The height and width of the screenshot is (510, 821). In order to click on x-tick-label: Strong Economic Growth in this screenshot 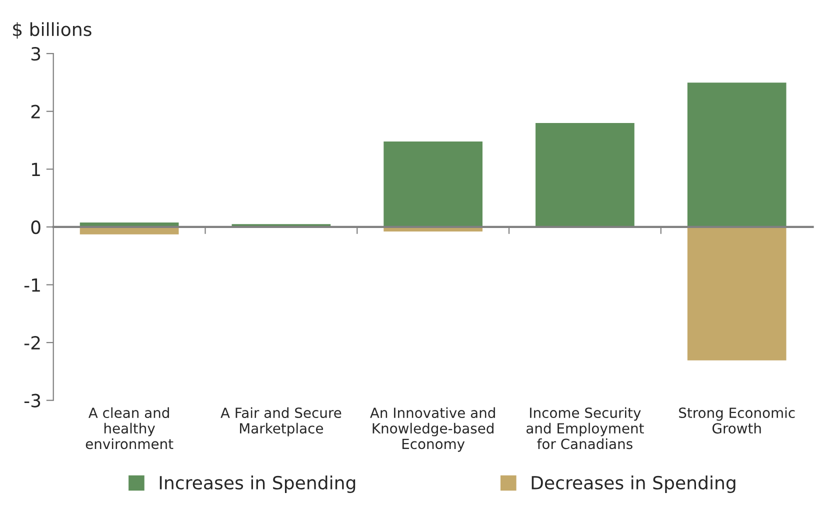, I will do `click(737, 420)`.